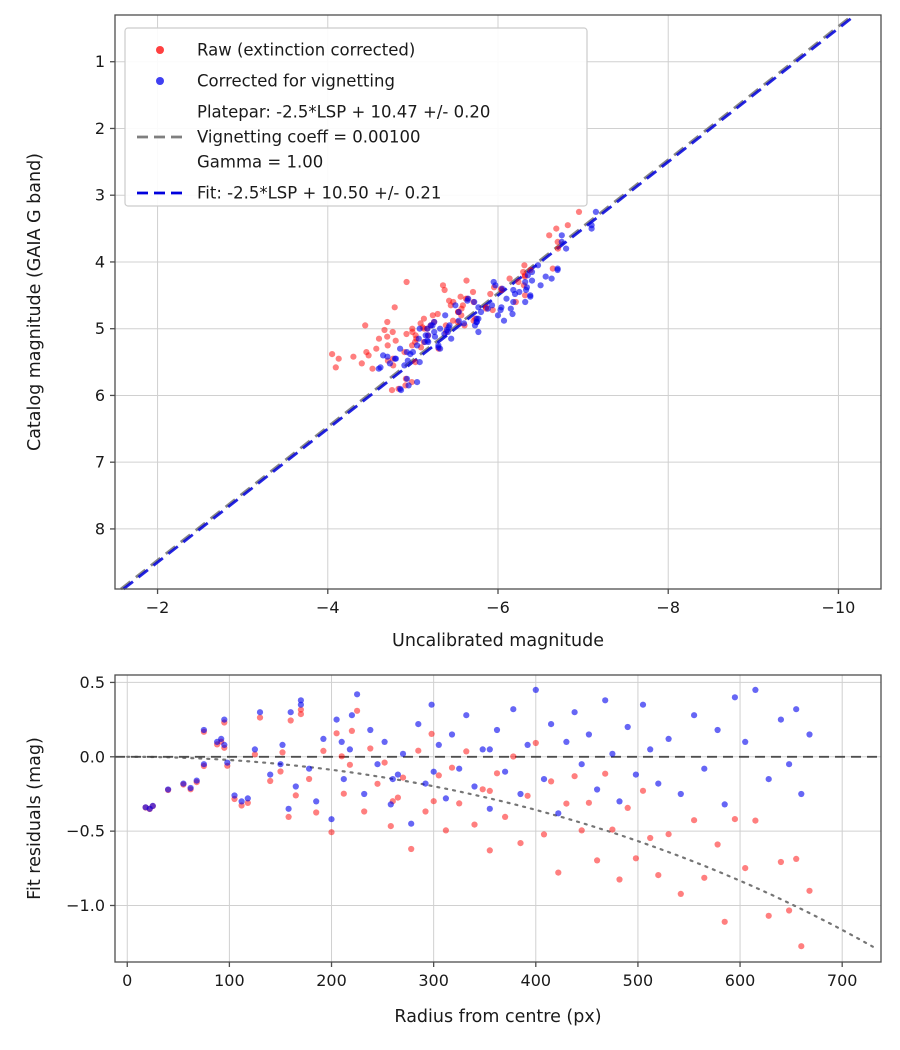 This screenshot has width=900, height=1050. I want to click on y-tick-label: −1.0, so click(85, 905).